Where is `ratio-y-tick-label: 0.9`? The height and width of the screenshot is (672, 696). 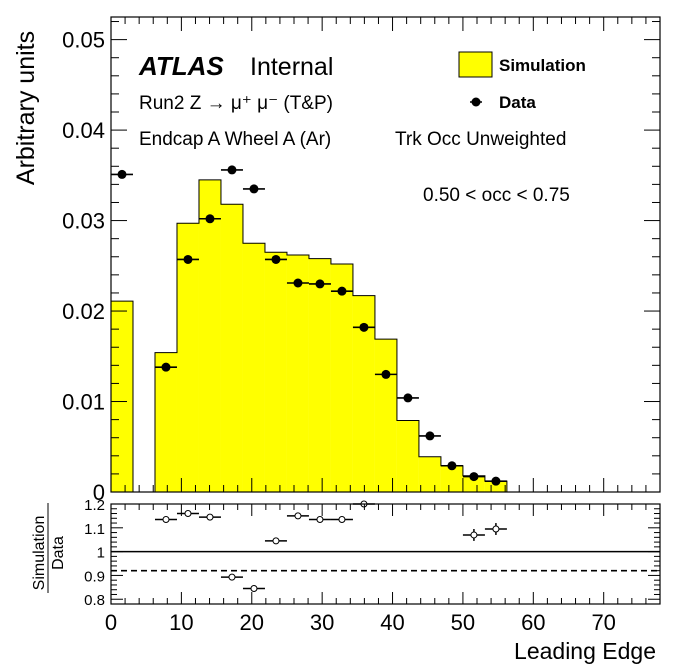
ratio-y-tick-label: 0.9 is located at coordinates (94, 576).